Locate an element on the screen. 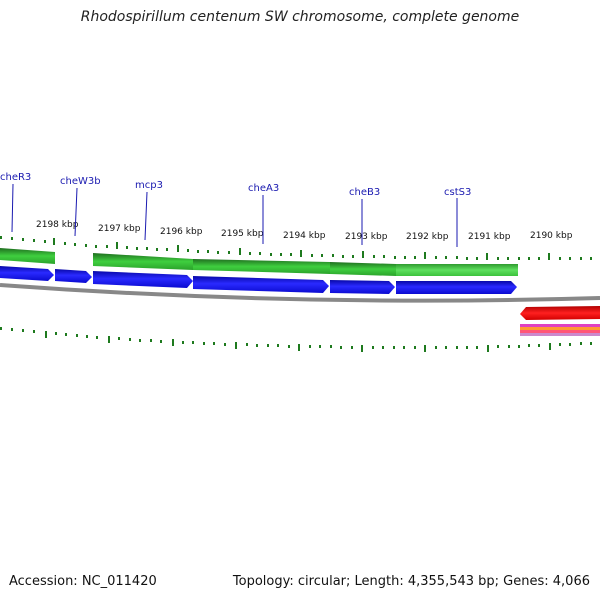 The height and width of the screenshot is (600, 600). red-feature is located at coordinates (560, 313).